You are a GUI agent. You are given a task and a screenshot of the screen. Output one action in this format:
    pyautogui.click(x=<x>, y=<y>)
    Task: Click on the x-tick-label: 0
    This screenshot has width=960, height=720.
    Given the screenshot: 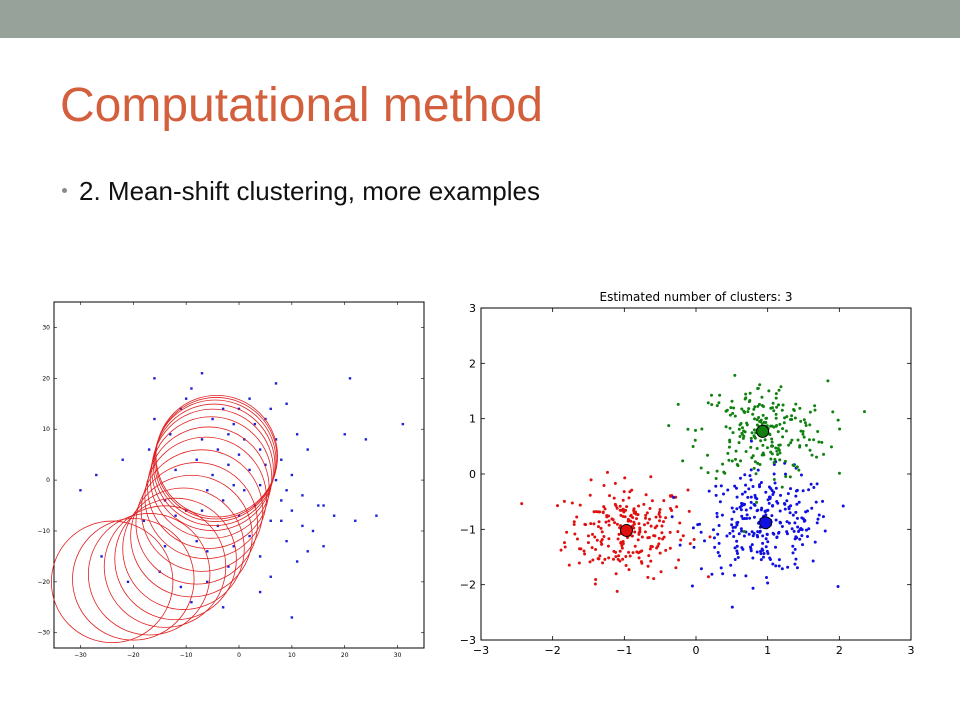 What is the action you would take?
    pyautogui.click(x=696, y=650)
    